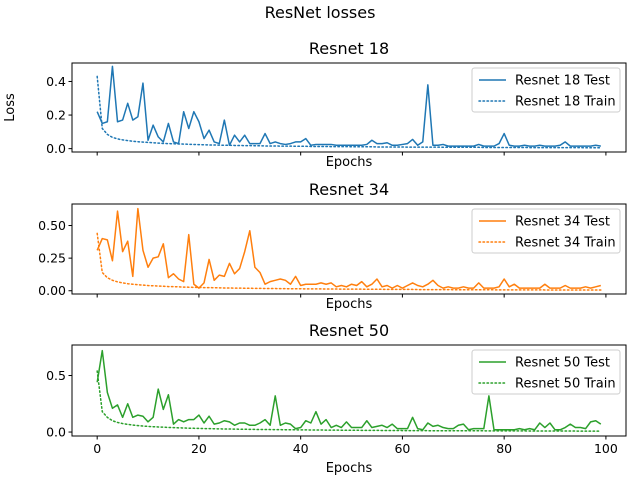 The image size is (640, 480). Describe the element at coordinates (565, 384) in the screenshot. I see `legend-entry-label: Resnet 50 Train` at that location.